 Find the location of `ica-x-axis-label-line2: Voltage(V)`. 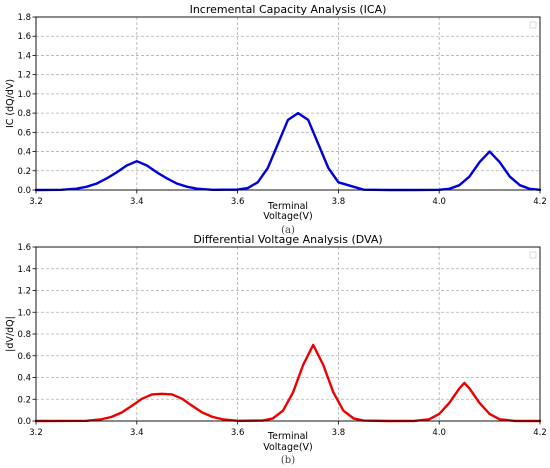

ica-x-axis-label-line2: Voltage(V) is located at coordinates (288, 216).